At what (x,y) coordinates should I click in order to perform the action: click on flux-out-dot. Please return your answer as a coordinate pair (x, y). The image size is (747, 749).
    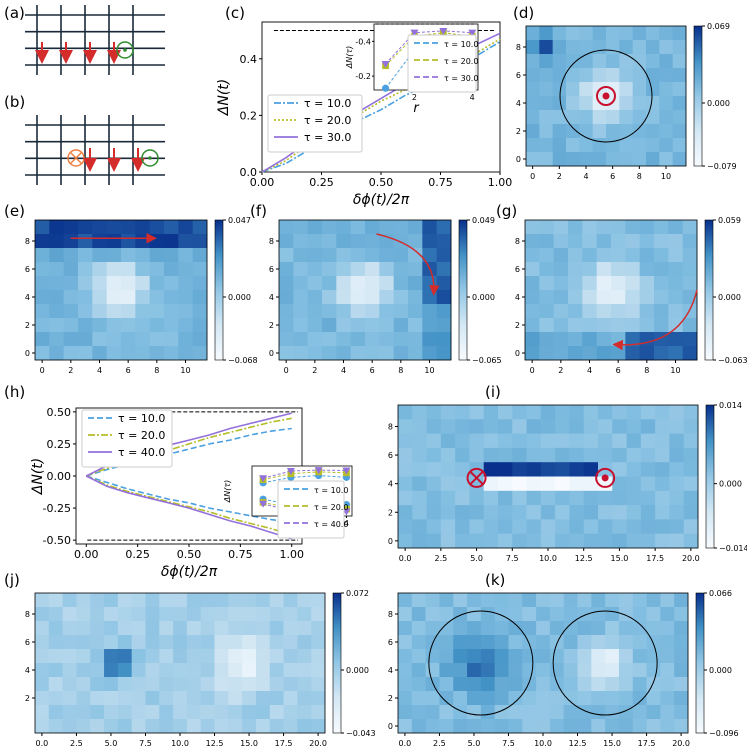
    Looking at the image, I should click on (150, 158).